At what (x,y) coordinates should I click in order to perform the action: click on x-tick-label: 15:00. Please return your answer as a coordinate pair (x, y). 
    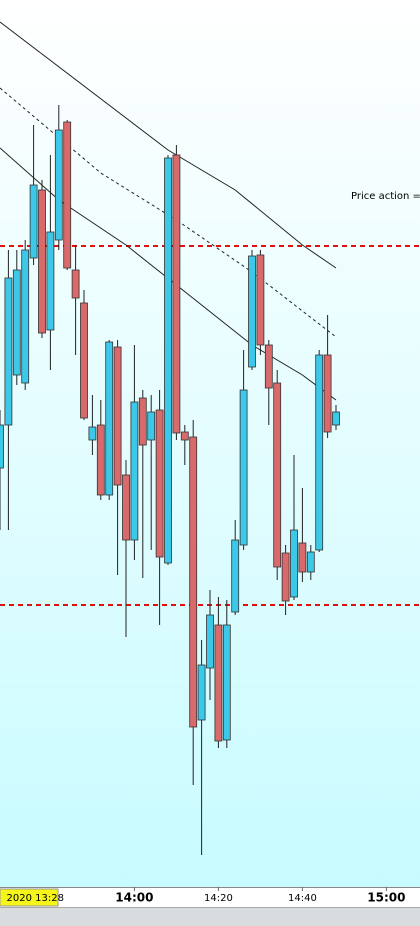
    Looking at the image, I should click on (386, 898).